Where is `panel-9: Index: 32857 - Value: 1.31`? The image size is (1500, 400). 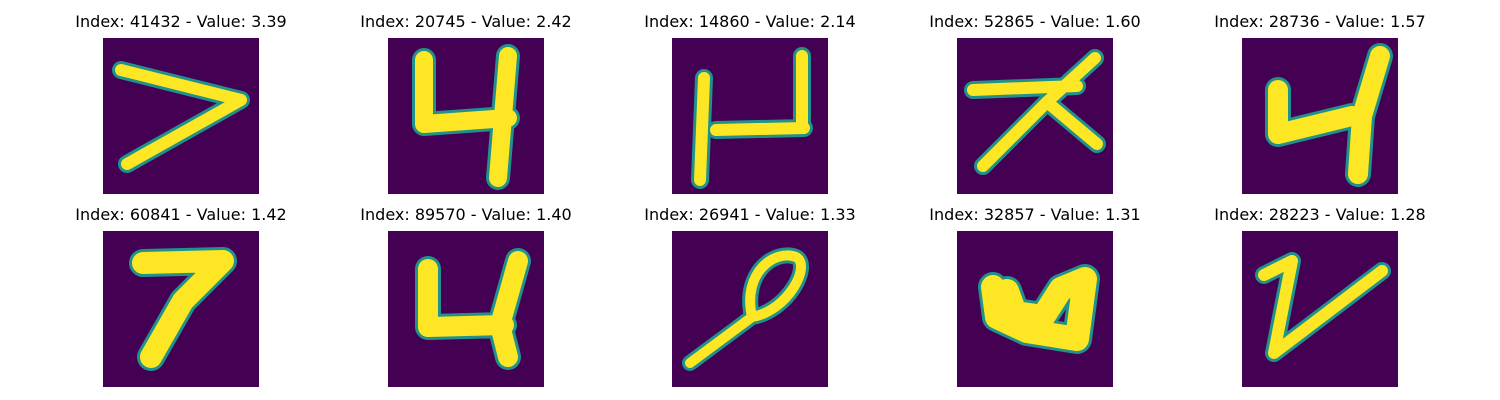 panel-9: Index: 32857 - Value: 1.31 is located at coordinates (1035, 300).